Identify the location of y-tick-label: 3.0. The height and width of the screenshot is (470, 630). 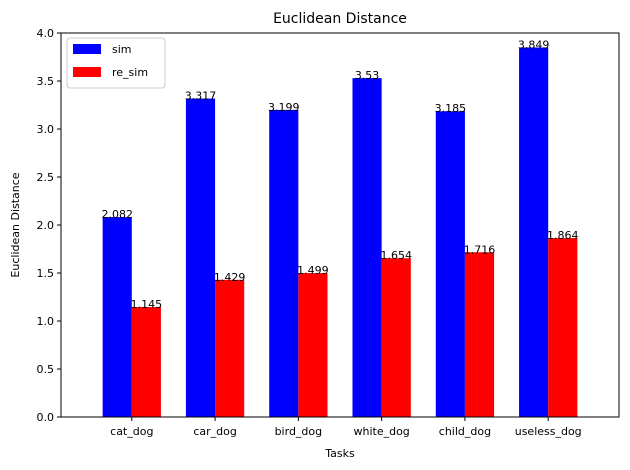
(46, 129).